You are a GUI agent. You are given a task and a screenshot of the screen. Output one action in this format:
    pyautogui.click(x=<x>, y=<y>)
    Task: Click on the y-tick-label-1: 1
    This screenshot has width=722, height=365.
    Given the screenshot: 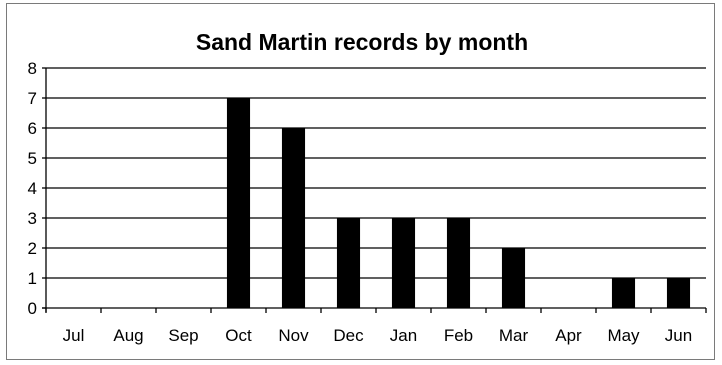 What is the action you would take?
    pyautogui.click(x=32, y=278)
    